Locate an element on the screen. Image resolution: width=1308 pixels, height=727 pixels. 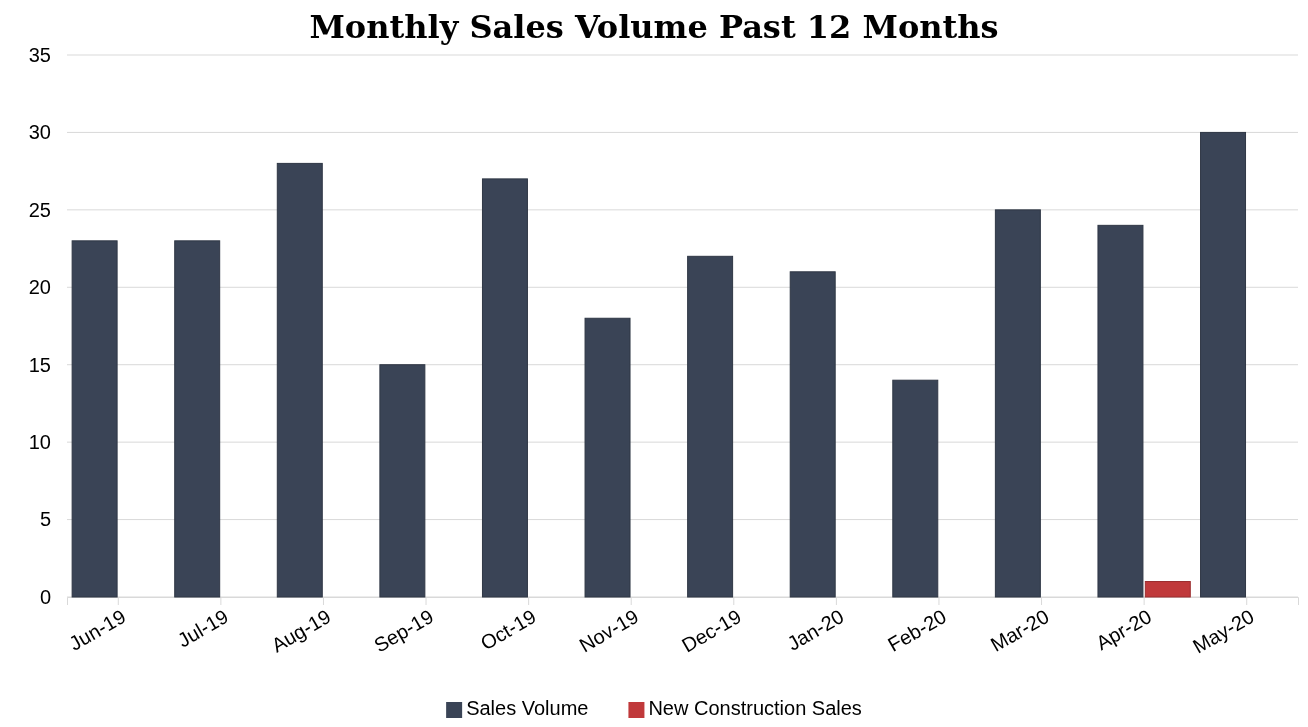
y-tick-label: 0 is located at coordinates (45, 596).